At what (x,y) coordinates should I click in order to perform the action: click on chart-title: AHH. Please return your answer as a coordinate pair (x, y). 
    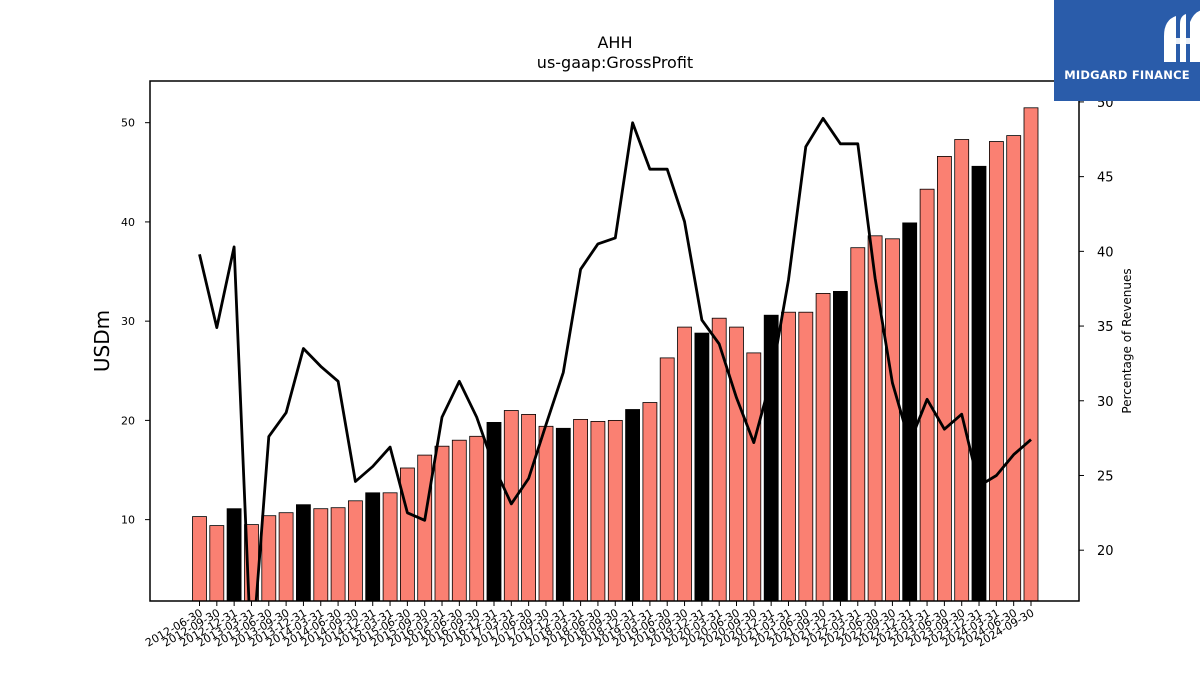
    Looking at the image, I should click on (614, 42).